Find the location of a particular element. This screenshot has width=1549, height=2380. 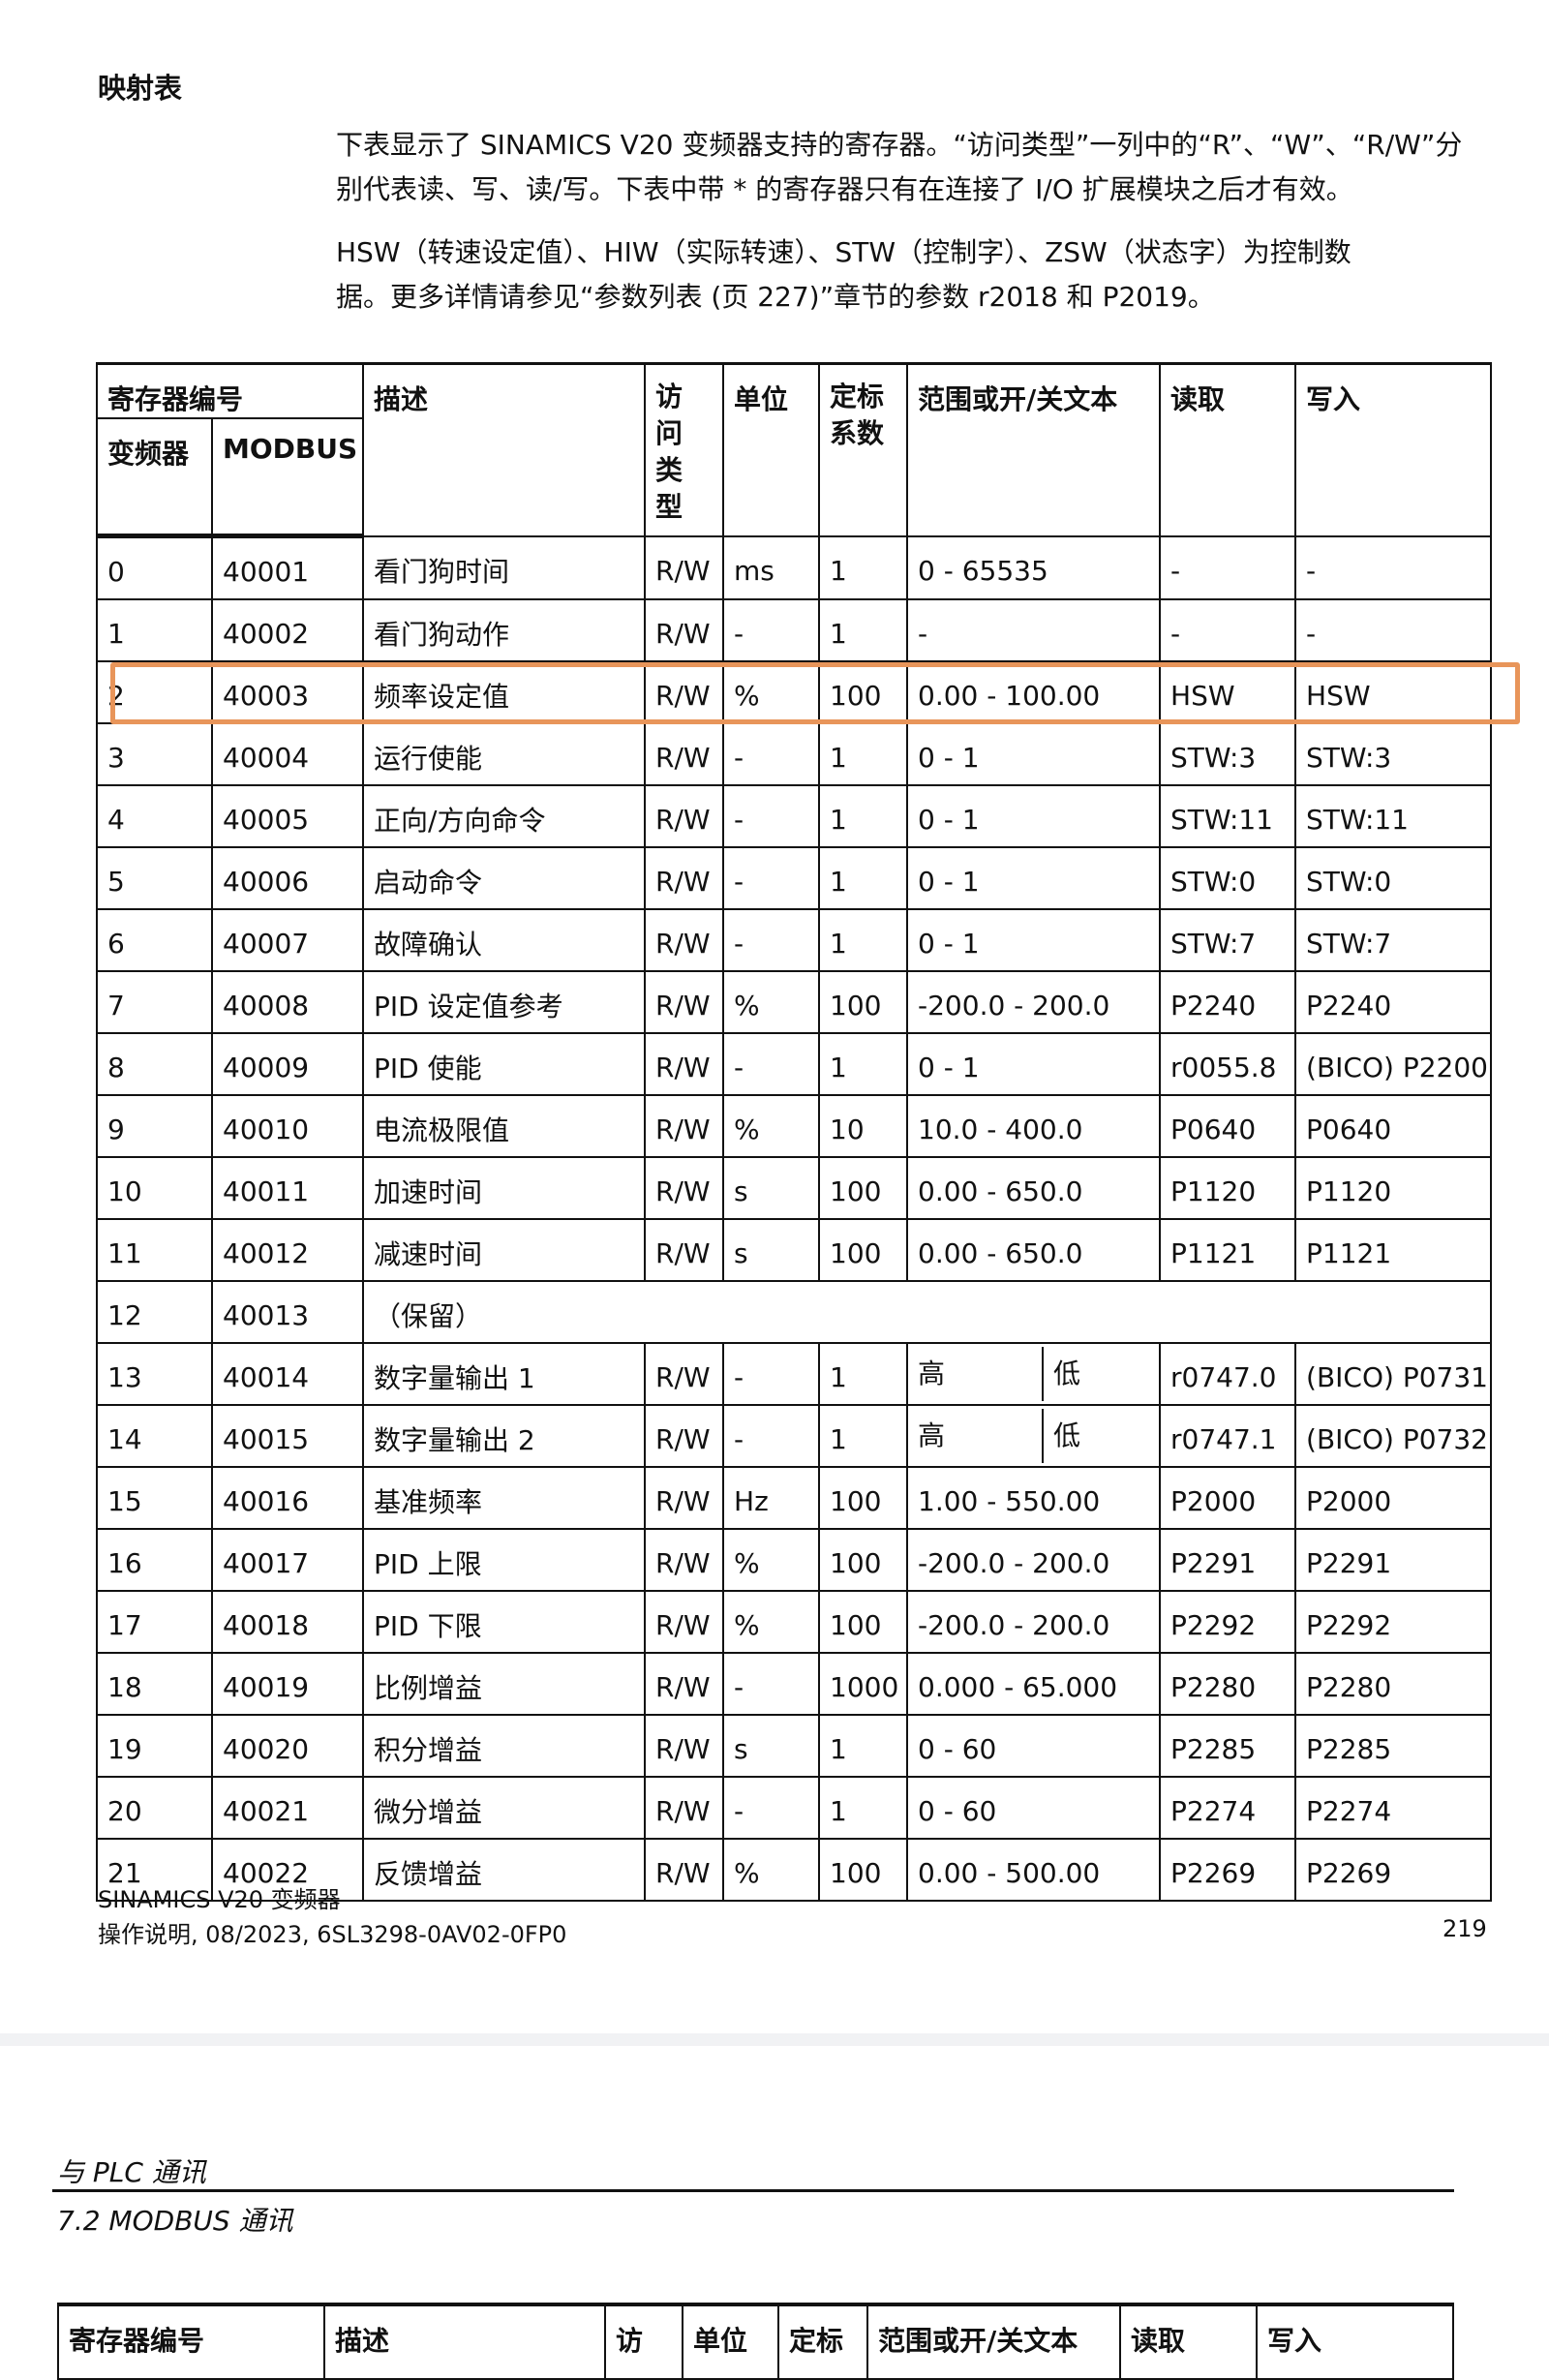

cell-write: P0640 is located at coordinates (1393, 1126).